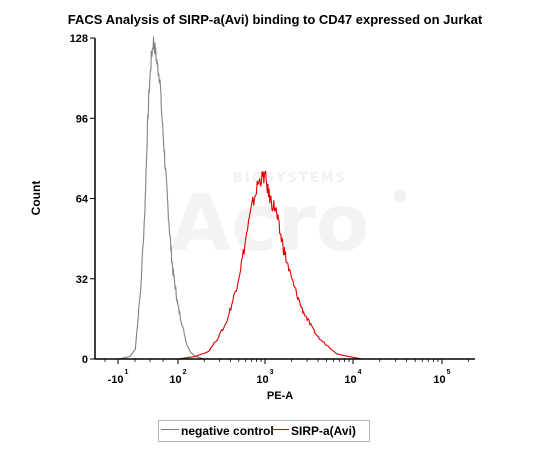  What do you see at coordinates (400, 196) in the screenshot?
I see `watermark-dot` at bounding box center [400, 196].